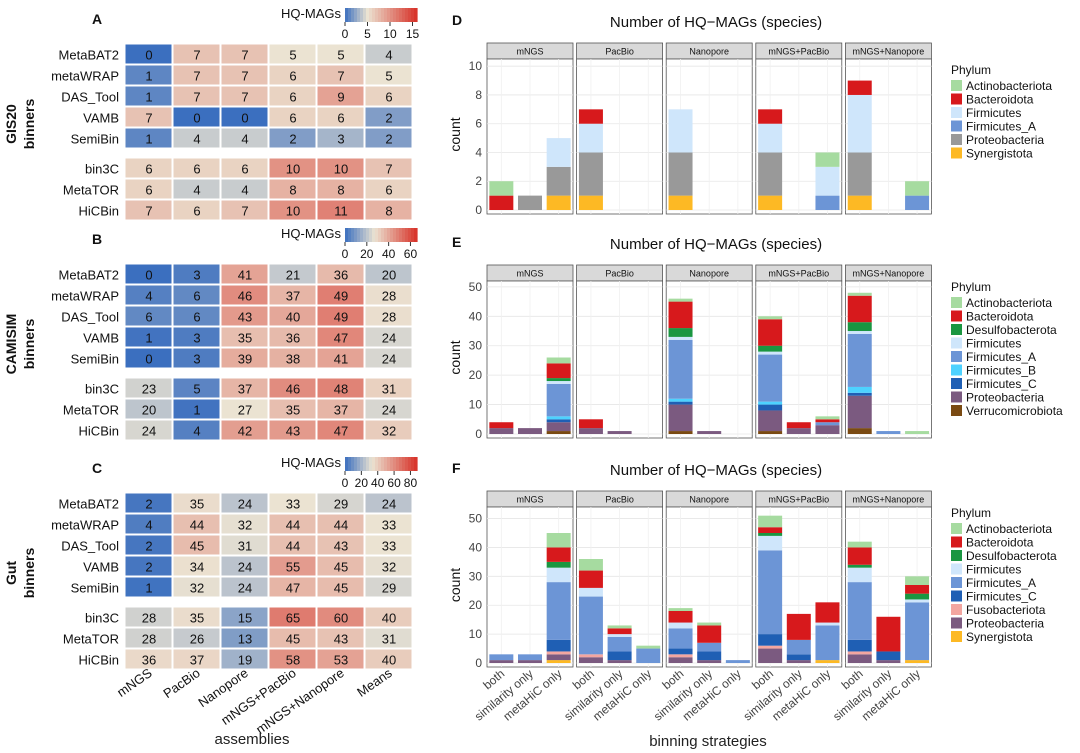 The height and width of the screenshot is (753, 1080). Describe the element at coordinates (197, 525) in the screenshot. I see `cell-value: 44` at that location.